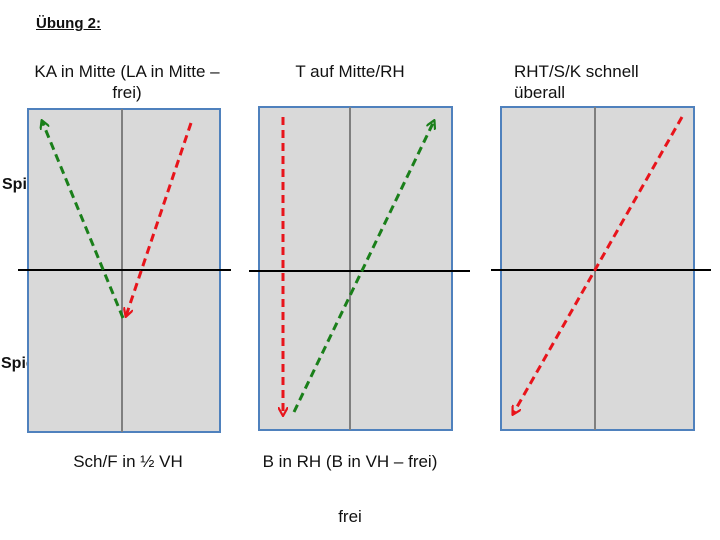 The width and height of the screenshot is (720, 540). Describe the element at coordinates (576, 82) in the screenshot. I see `panel-3-top-caption: RHT/S/K schnell überall` at that location.